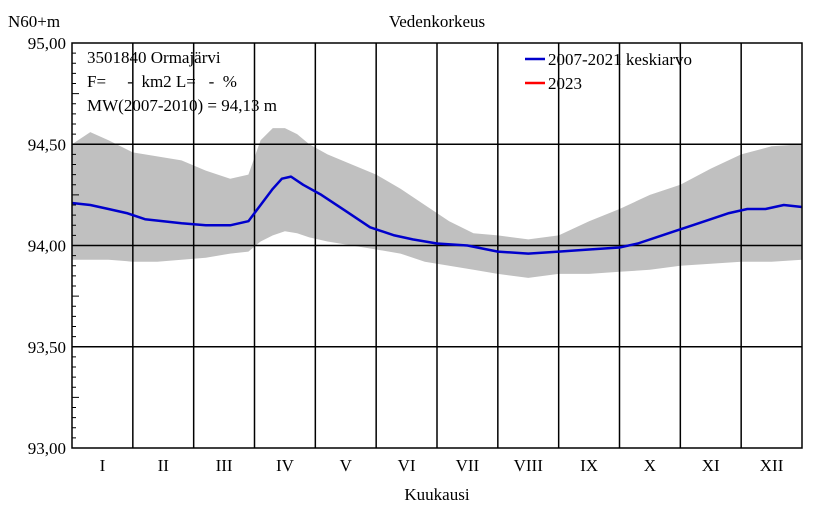 Image resolution: width=840 pixels, height=520 pixels. I want to click on x-tick-label: VI, so click(407, 465).